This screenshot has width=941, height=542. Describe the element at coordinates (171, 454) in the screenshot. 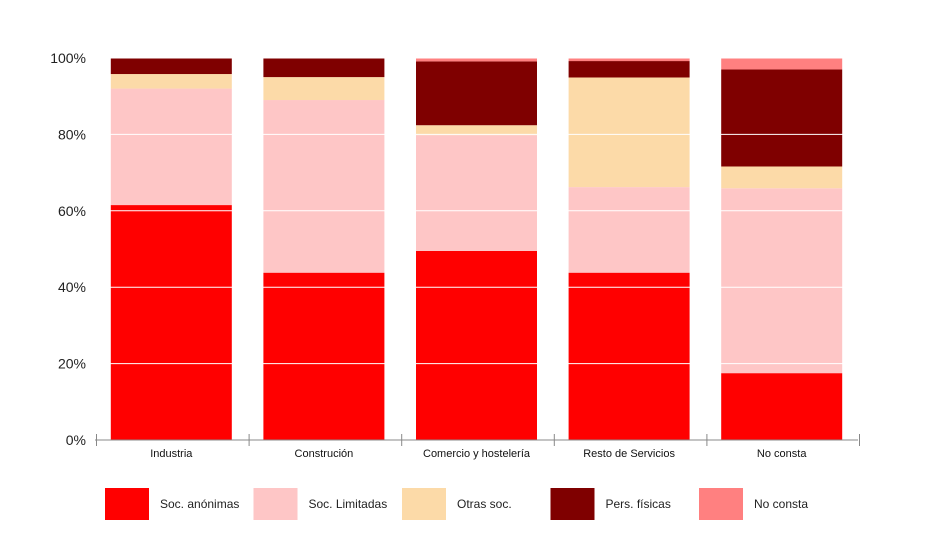

I see `category-label: Industria` at that location.